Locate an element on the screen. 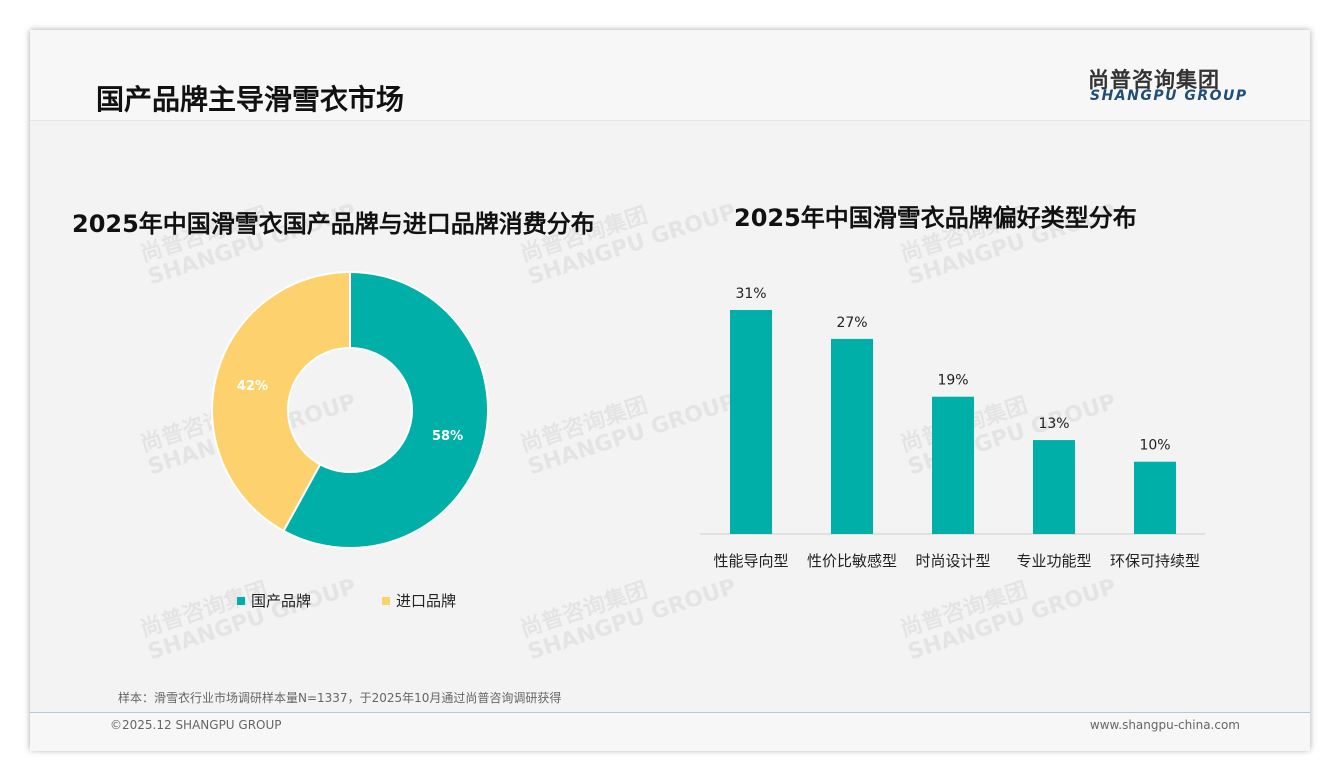 The height and width of the screenshot is (780, 1340). bar-value-label: 13% is located at coordinates (1053, 424).